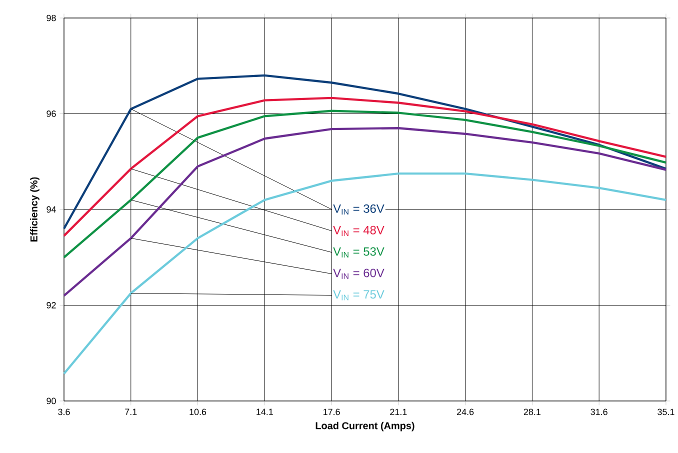 This screenshot has width=678, height=453. What do you see at coordinates (365, 427) in the screenshot?
I see `x-axis-title: Load Current (Amps)` at bounding box center [365, 427].